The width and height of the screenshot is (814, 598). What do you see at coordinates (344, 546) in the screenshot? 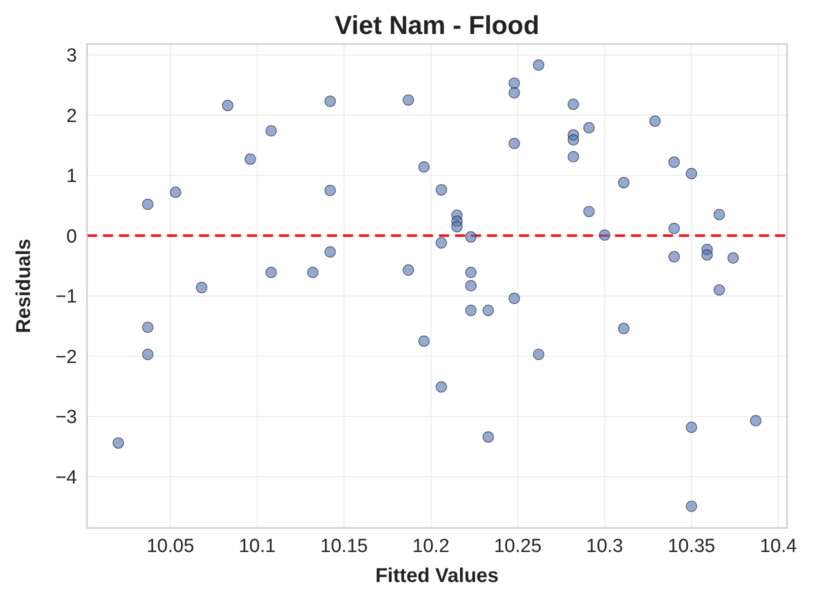
I see `x-tick-label: 10.15` at bounding box center [344, 546].